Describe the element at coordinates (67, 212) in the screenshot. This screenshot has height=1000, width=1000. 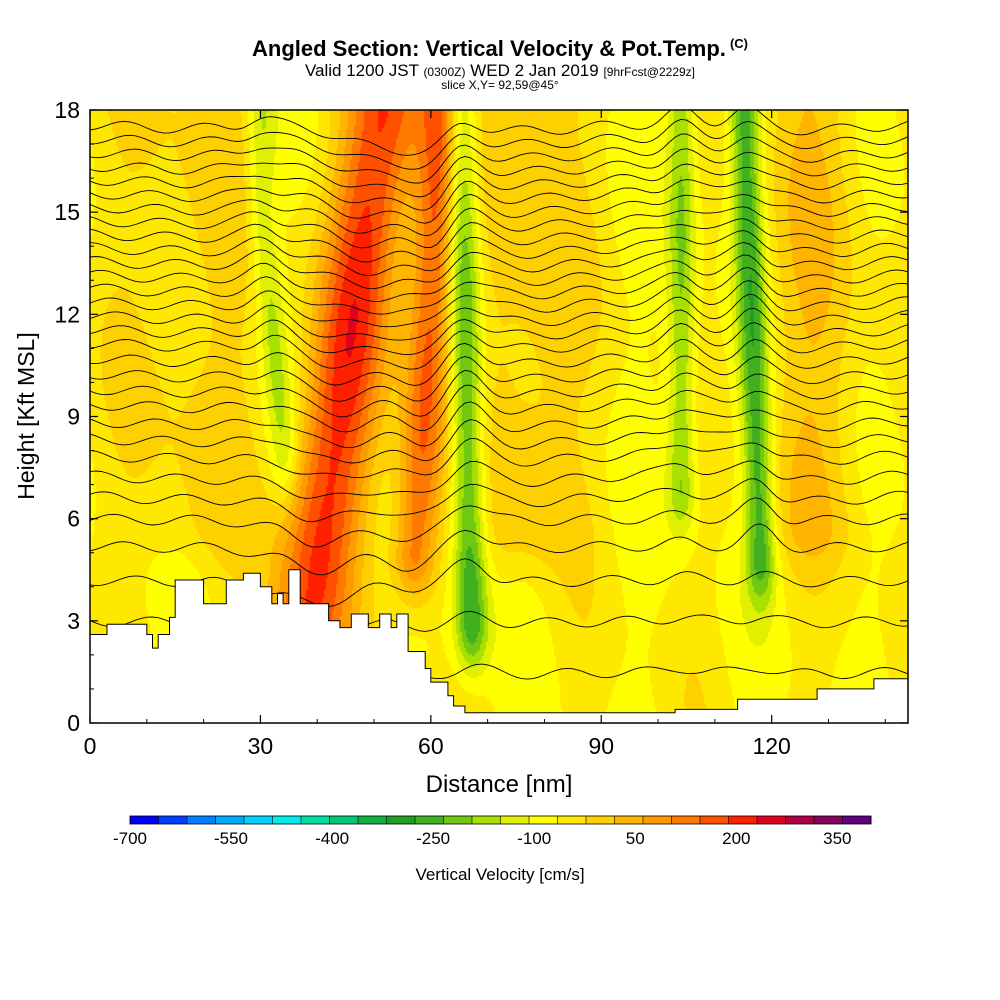
I see `y-tick-label: 15` at that location.